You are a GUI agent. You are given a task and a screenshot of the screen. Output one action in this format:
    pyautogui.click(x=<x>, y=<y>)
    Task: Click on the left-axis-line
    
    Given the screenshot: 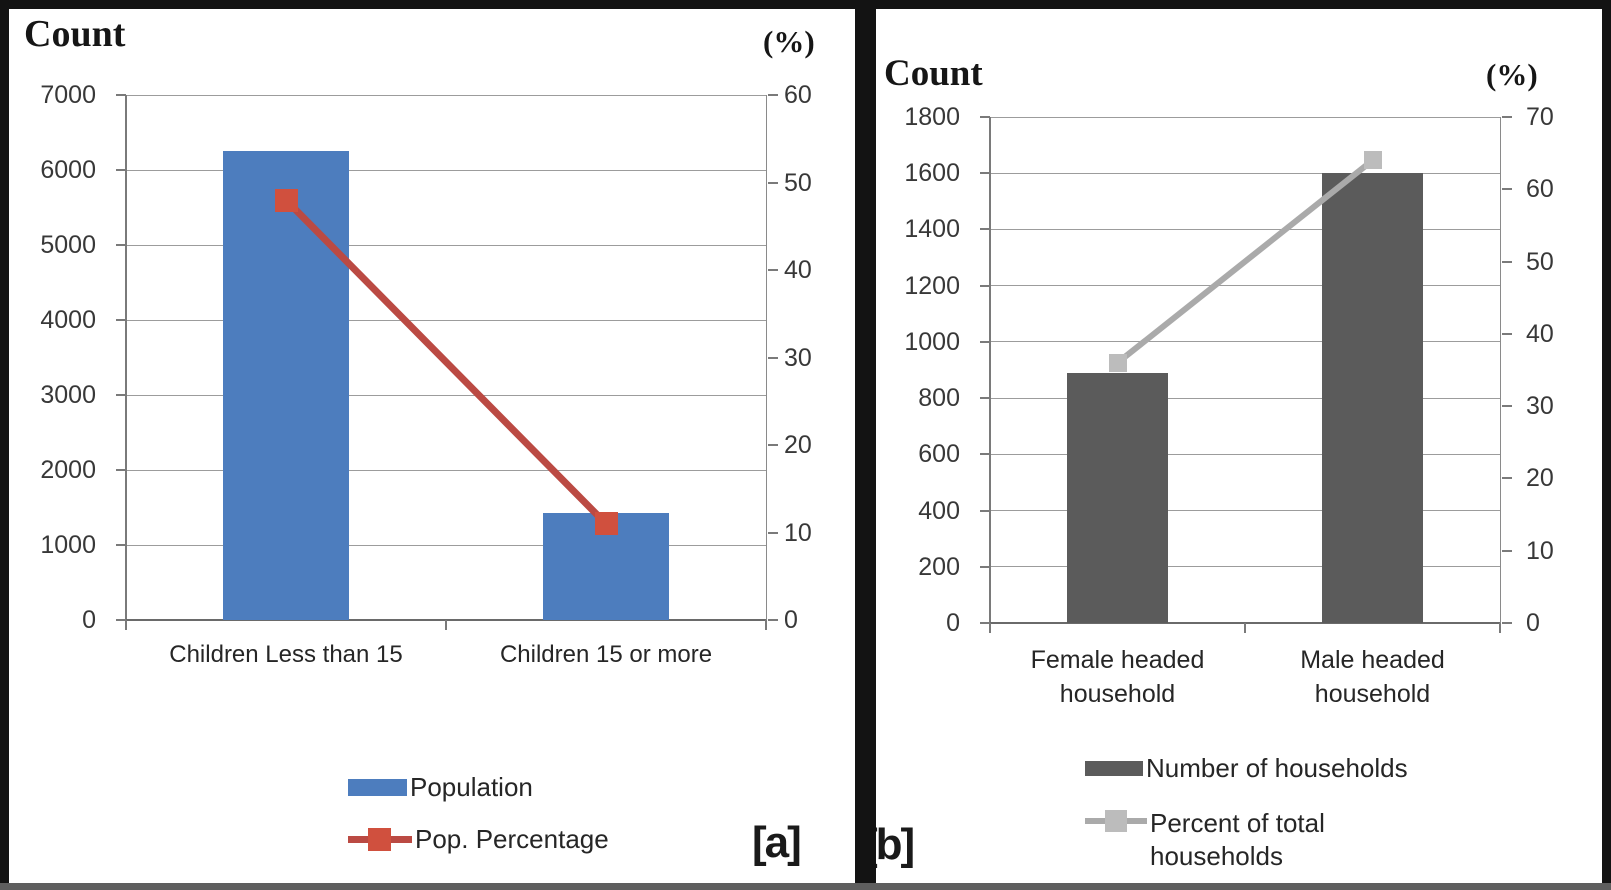 What is the action you would take?
    pyautogui.click(x=990, y=370)
    